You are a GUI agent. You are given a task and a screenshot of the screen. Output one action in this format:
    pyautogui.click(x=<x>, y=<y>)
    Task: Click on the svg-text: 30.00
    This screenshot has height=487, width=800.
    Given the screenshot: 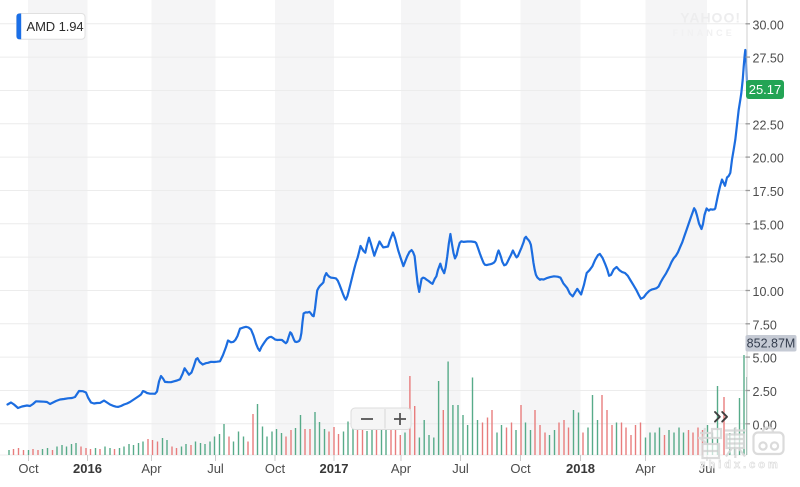 What is the action you would take?
    pyautogui.click(x=768, y=25)
    